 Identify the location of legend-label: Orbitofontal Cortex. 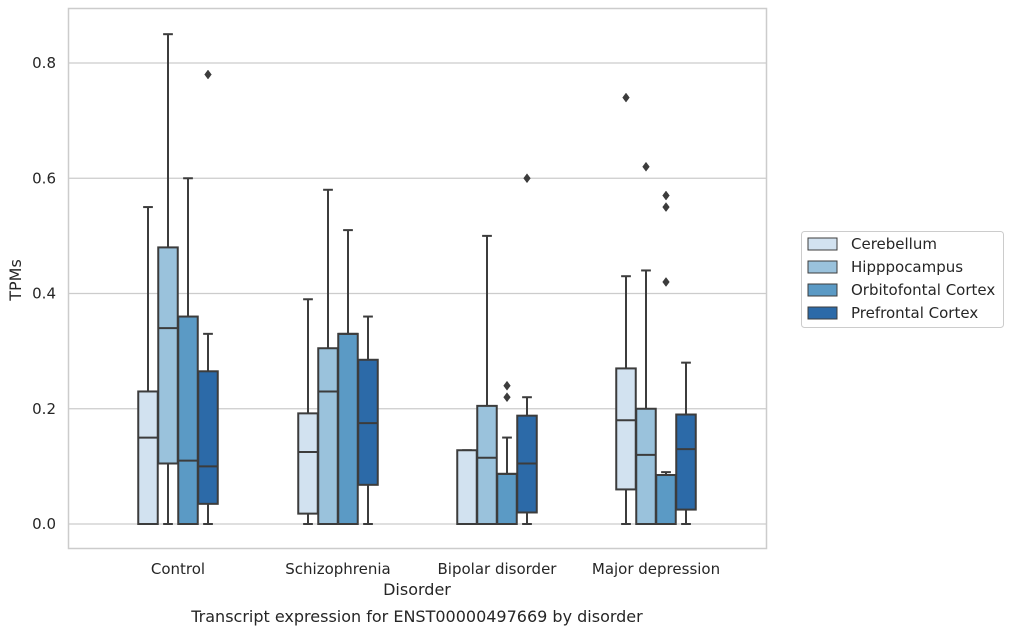
(923, 290).